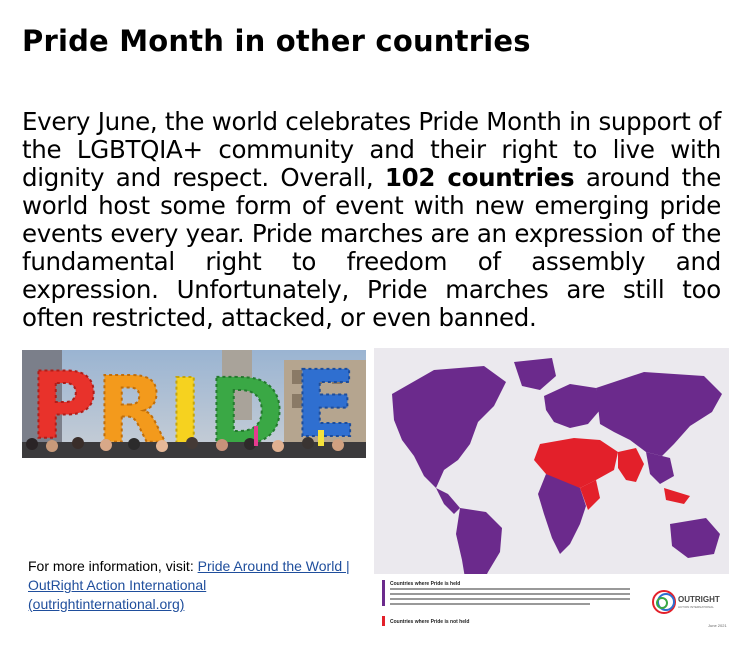  What do you see at coordinates (383, 593) in the screenshot?
I see `legend-swatch-held` at bounding box center [383, 593].